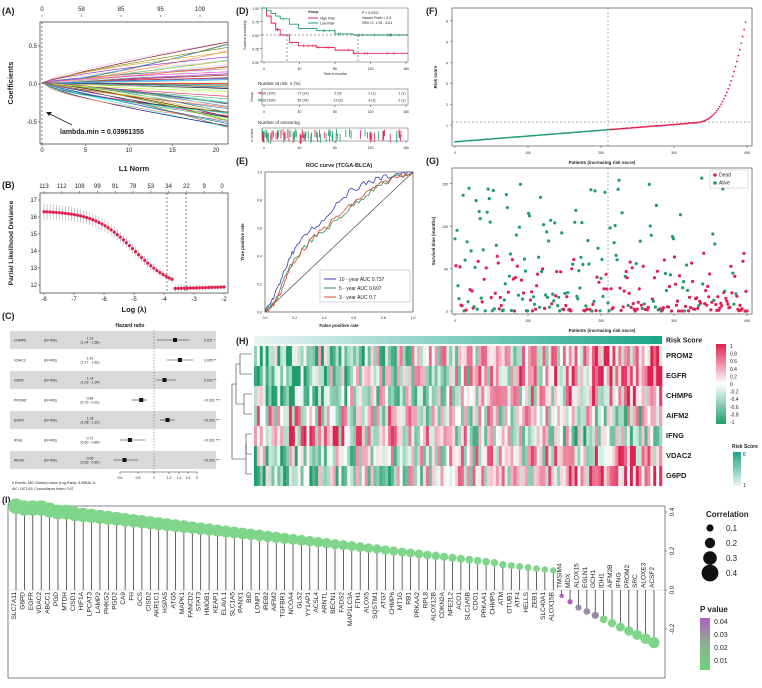  Describe the element at coordinates (202, 287) in the screenshot. I see `deviance-point` at that location.